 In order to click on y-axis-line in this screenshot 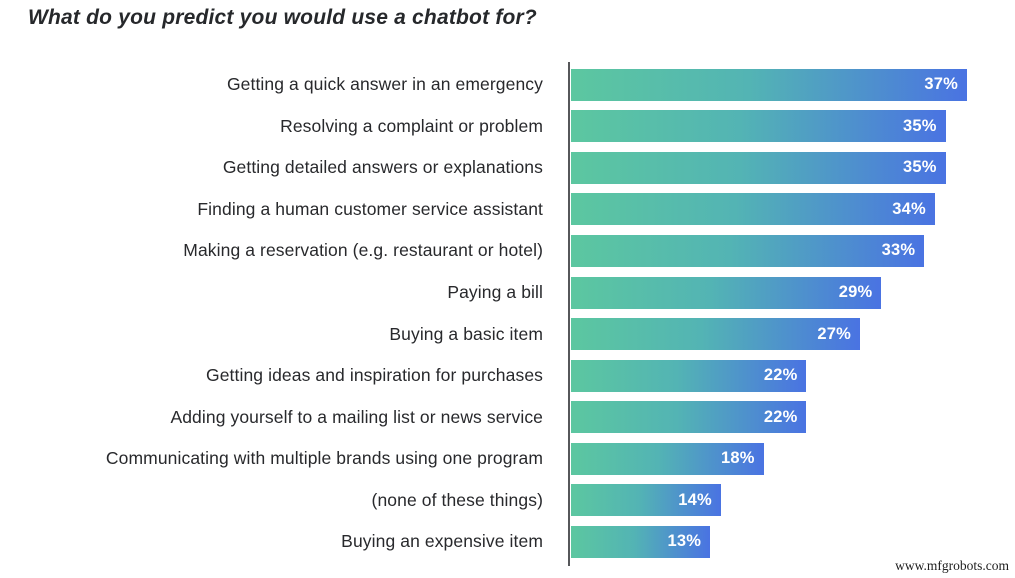, I will do `click(569, 314)`.